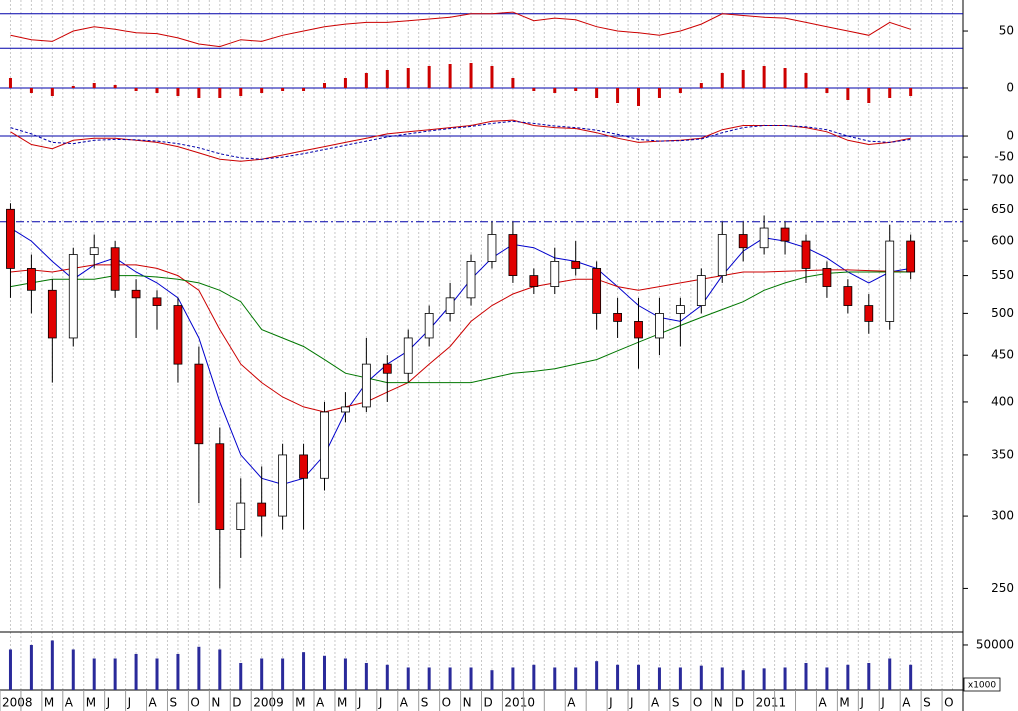  I want to click on y-tick-label: 650, so click(1002, 209).